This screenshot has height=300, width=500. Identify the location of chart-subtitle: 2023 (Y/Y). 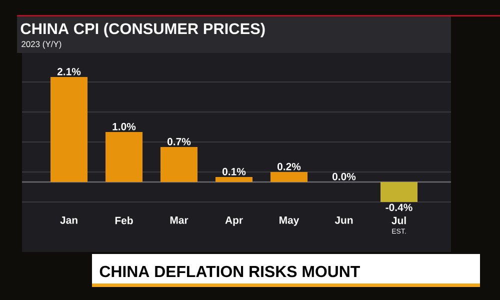
(42, 44).